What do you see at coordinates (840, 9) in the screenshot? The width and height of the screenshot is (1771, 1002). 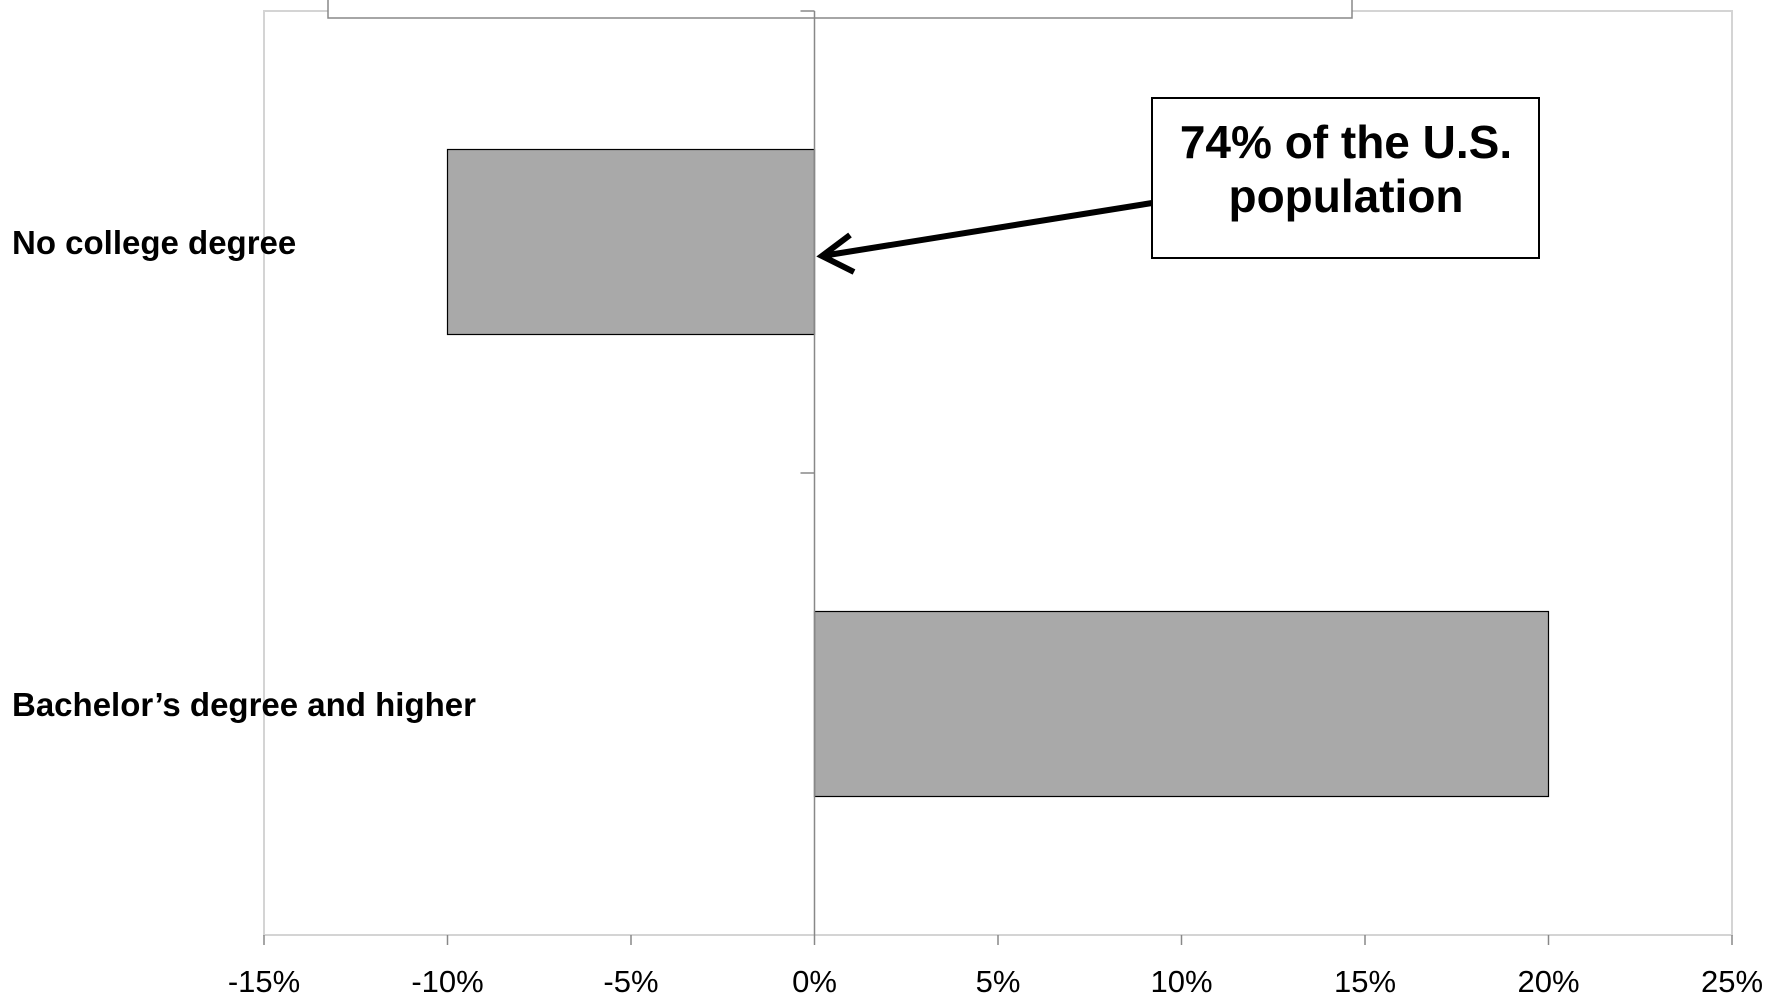 I see `legend-box` at bounding box center [840, 9].